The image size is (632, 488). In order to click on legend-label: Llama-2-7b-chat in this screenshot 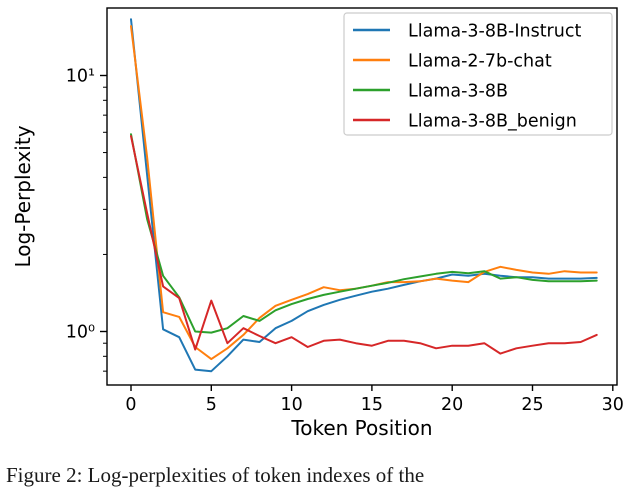, I will do `click(480, 62)`.